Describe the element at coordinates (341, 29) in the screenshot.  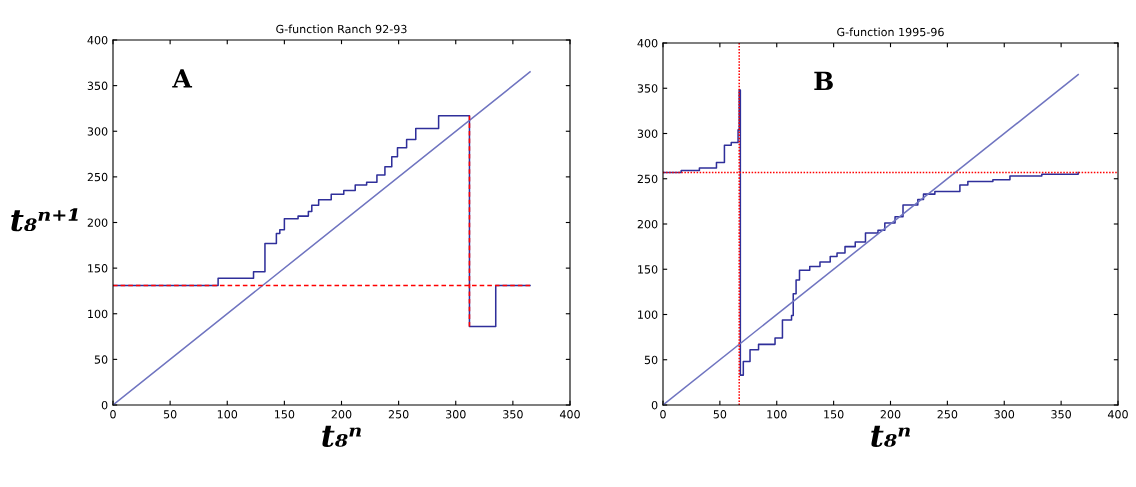
I see `chart-title: G-function Ranch 92-93` at that location.